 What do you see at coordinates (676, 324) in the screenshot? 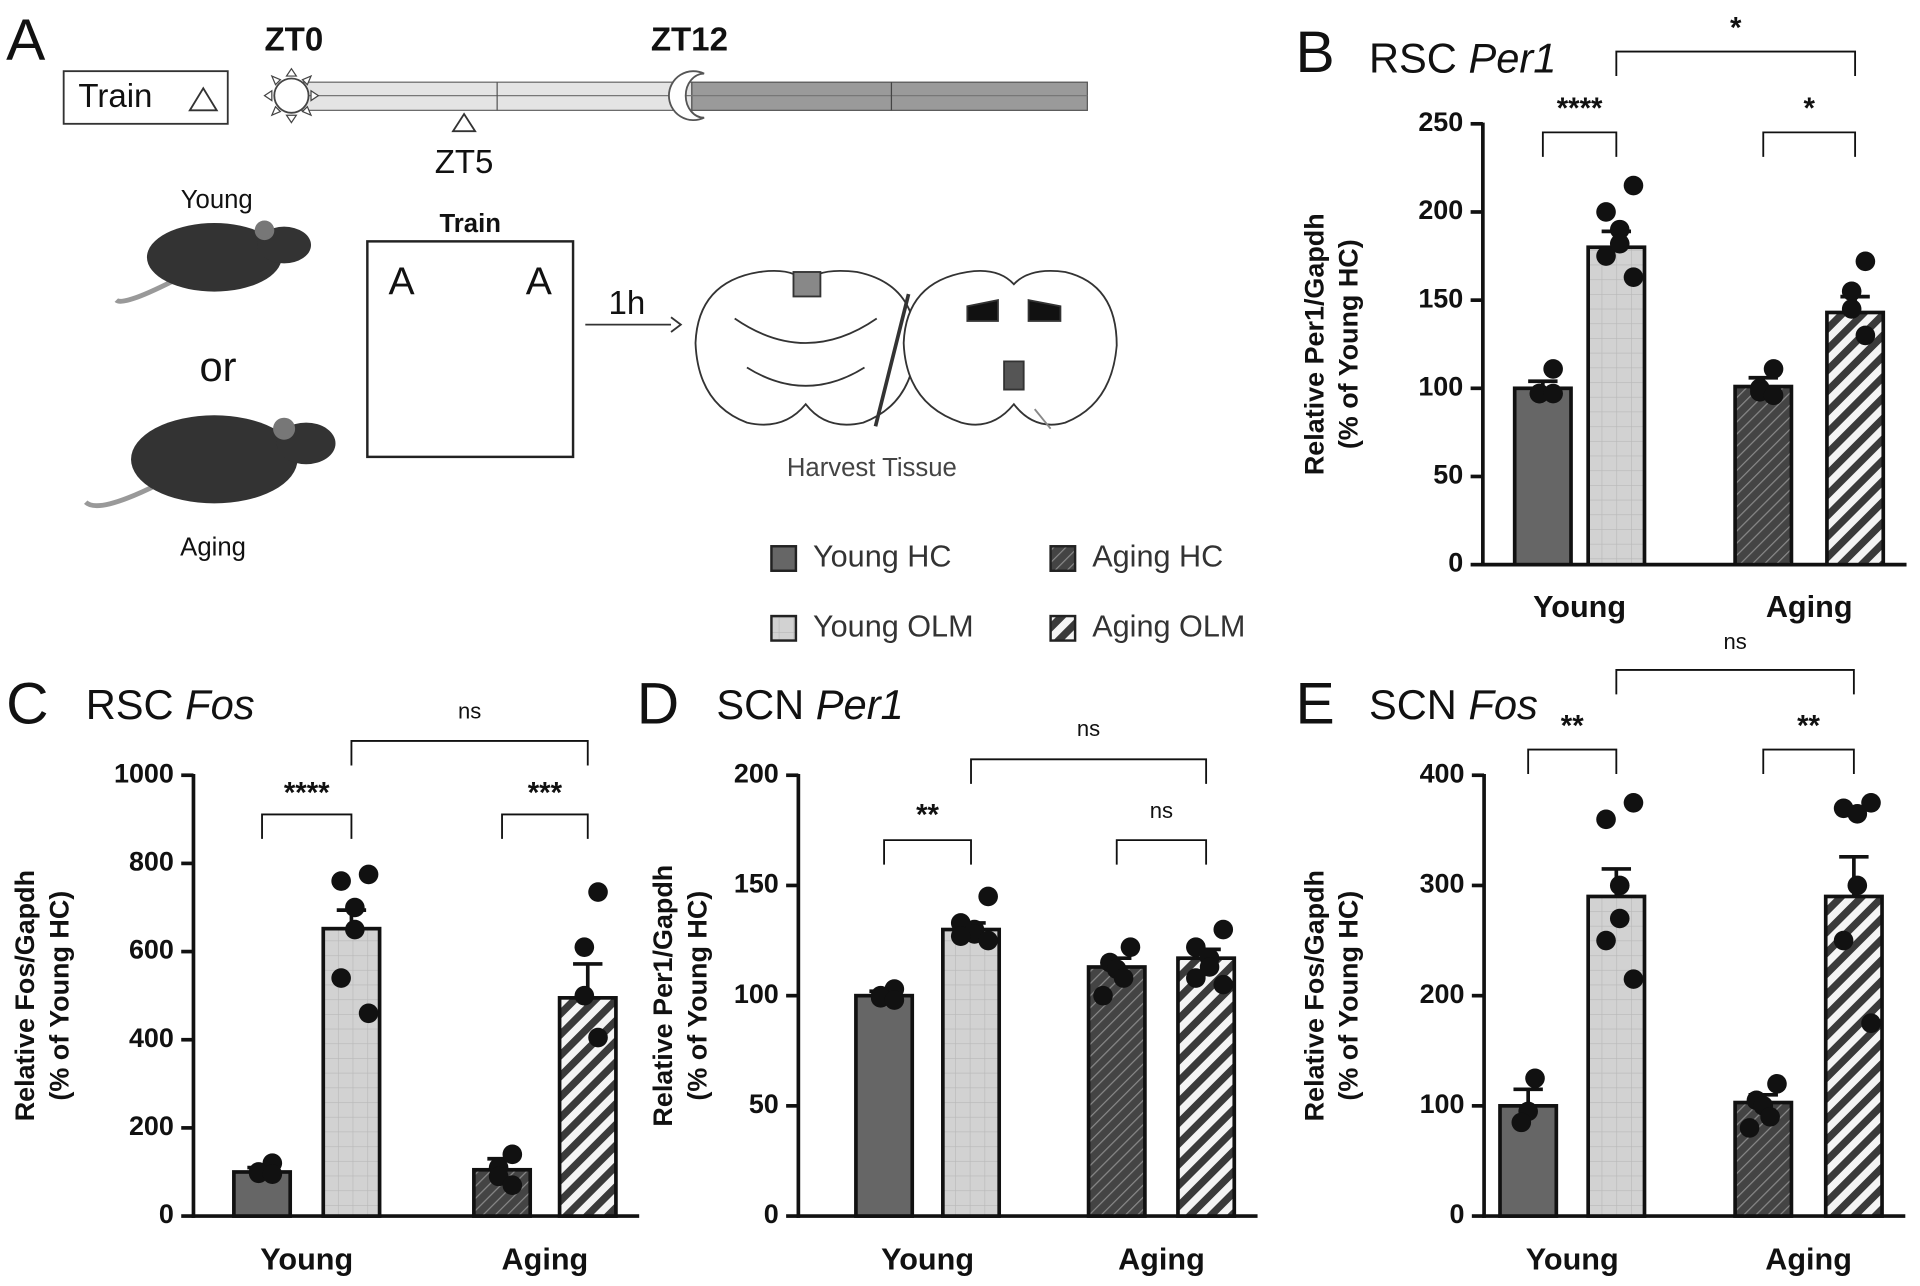
I see `arrow-head` at bounding box center [676, 324].